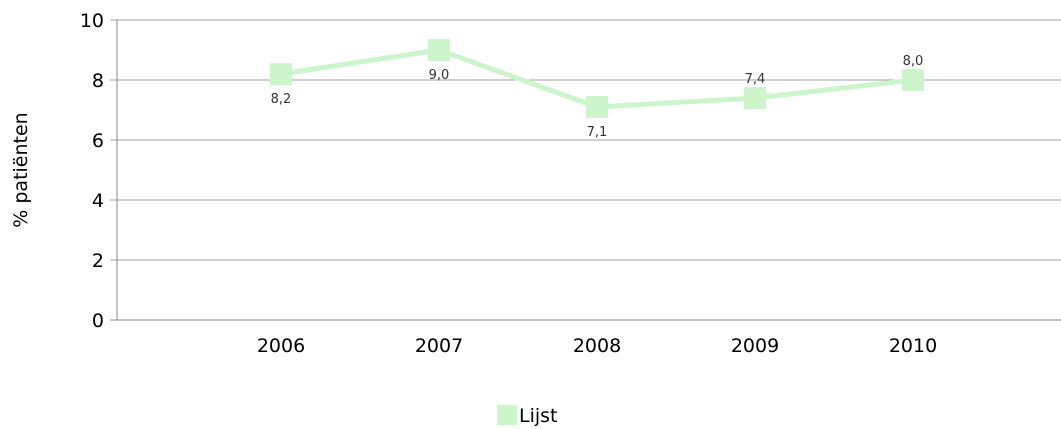  Describe the element at coordinates (92, 21) in the screenshot. I see `y-tick-label: 10` at that location.